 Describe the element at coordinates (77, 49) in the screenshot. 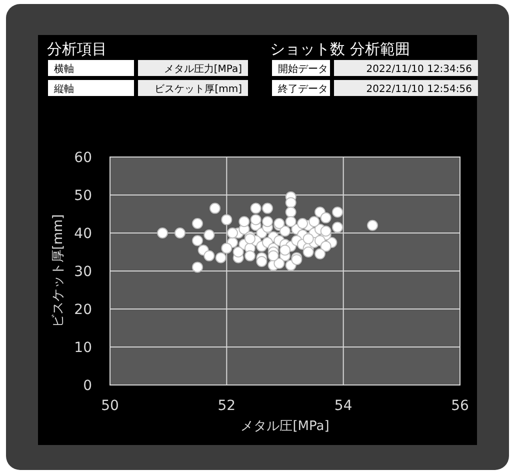

I see `text: 分析項目` at that location.